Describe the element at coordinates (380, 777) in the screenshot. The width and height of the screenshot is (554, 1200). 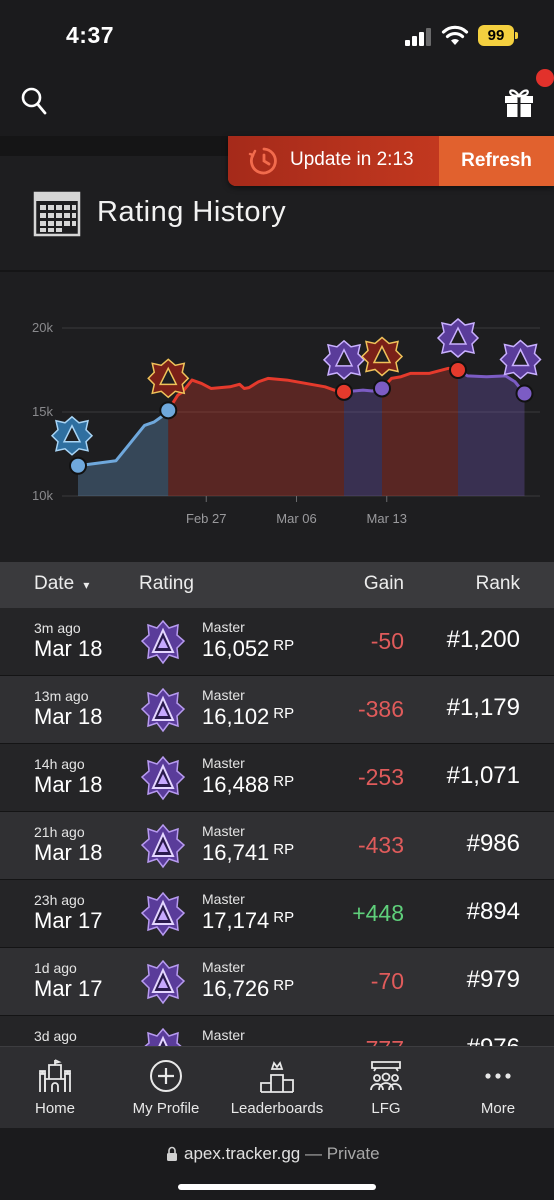
I see `row-gain: -253` at that location.